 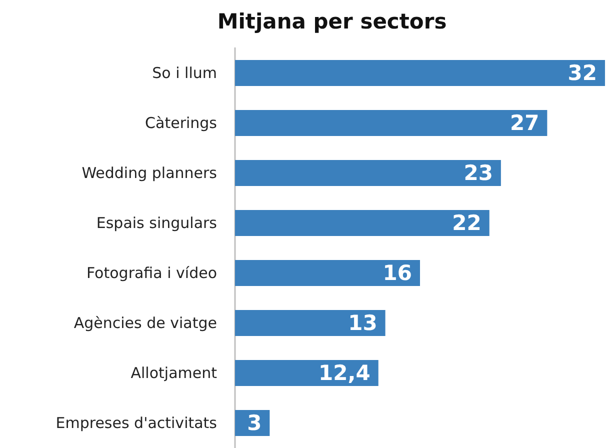 I want to click on data-label: 12,4, so click(x=344, y=373).